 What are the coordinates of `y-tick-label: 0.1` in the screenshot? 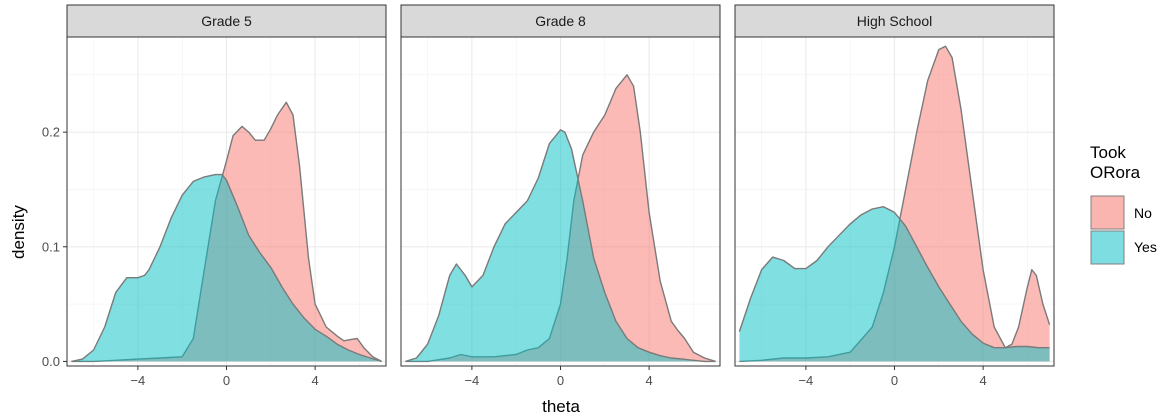 It's located at (51, 246).